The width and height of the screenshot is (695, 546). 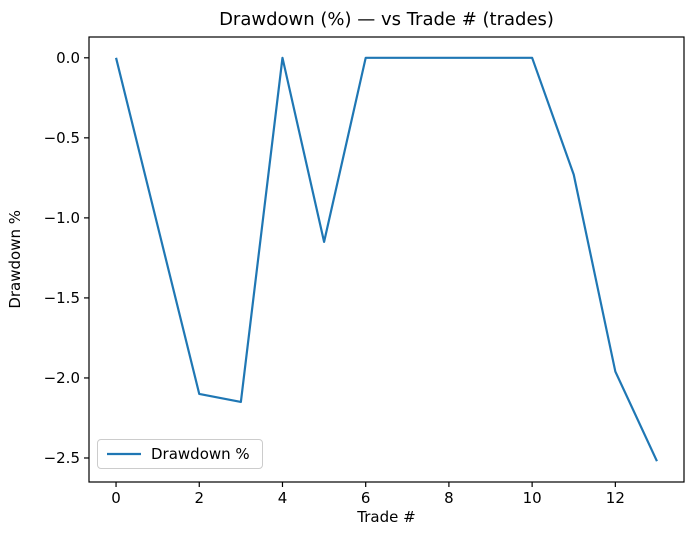 I want to click on x-tick-label: 2, so click(x=199, y=498).